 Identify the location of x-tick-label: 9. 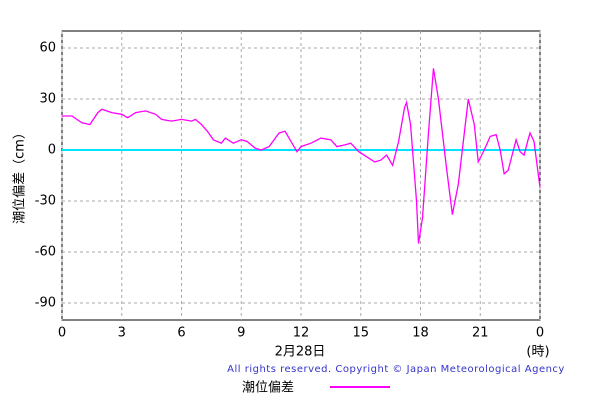
(241, 333).